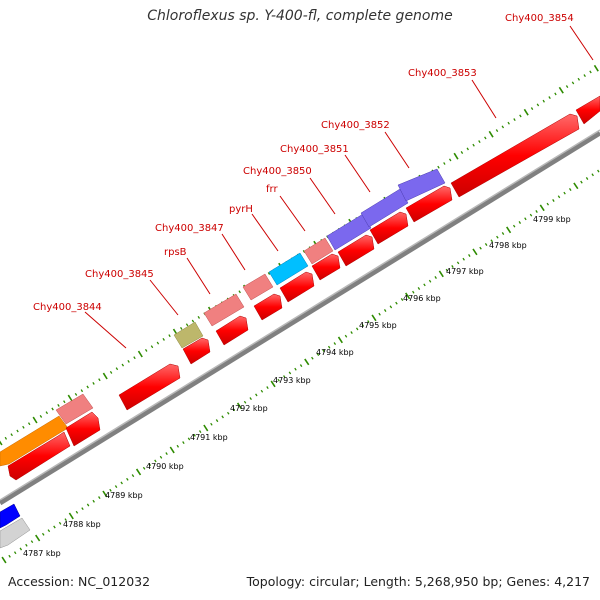  I want to click on gene-cyan-pyrh, so click(288, 269).